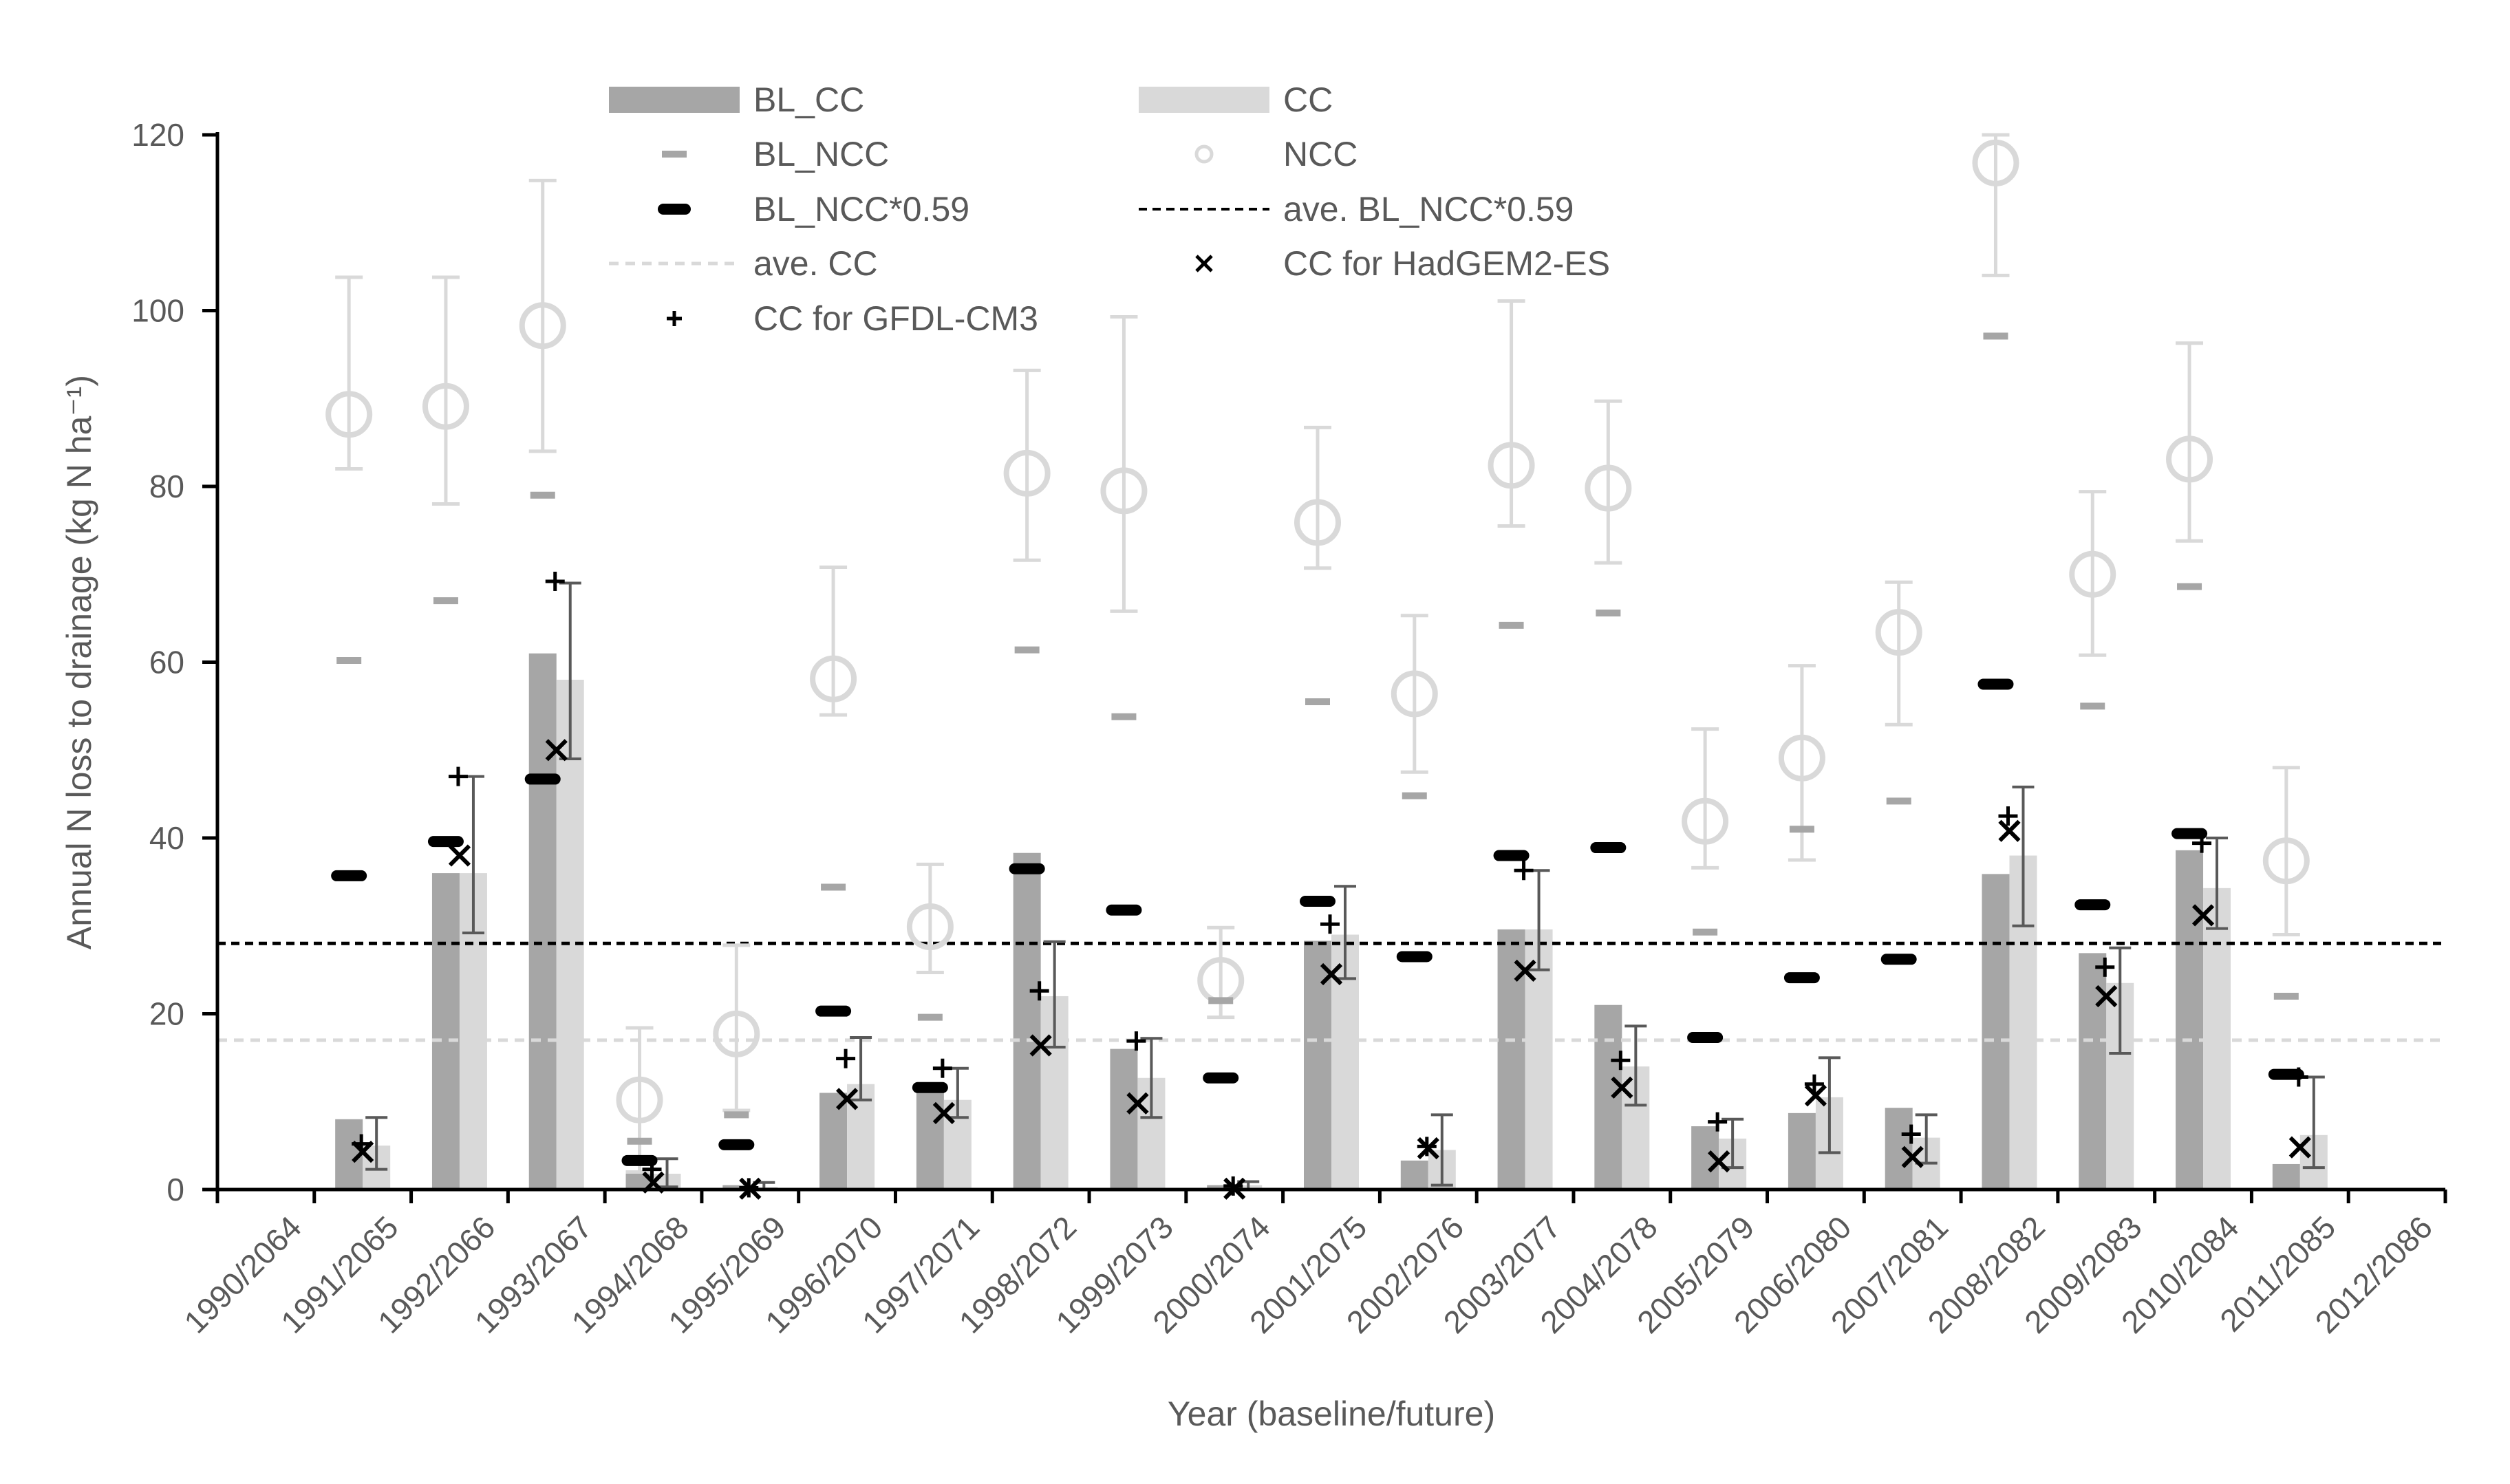 The image size is (2510, 1484). Describe the element at coordinates (815, 263) in the screenshot. I see `legend-label: ave. CC` at that location.